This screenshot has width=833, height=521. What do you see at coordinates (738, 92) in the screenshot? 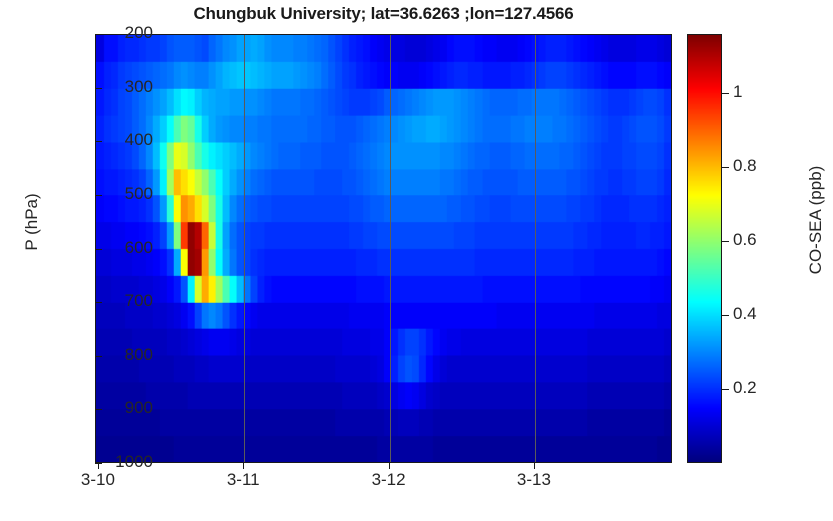
I see `colorbar-tick-label: 1` at bounding box center [738, 92].